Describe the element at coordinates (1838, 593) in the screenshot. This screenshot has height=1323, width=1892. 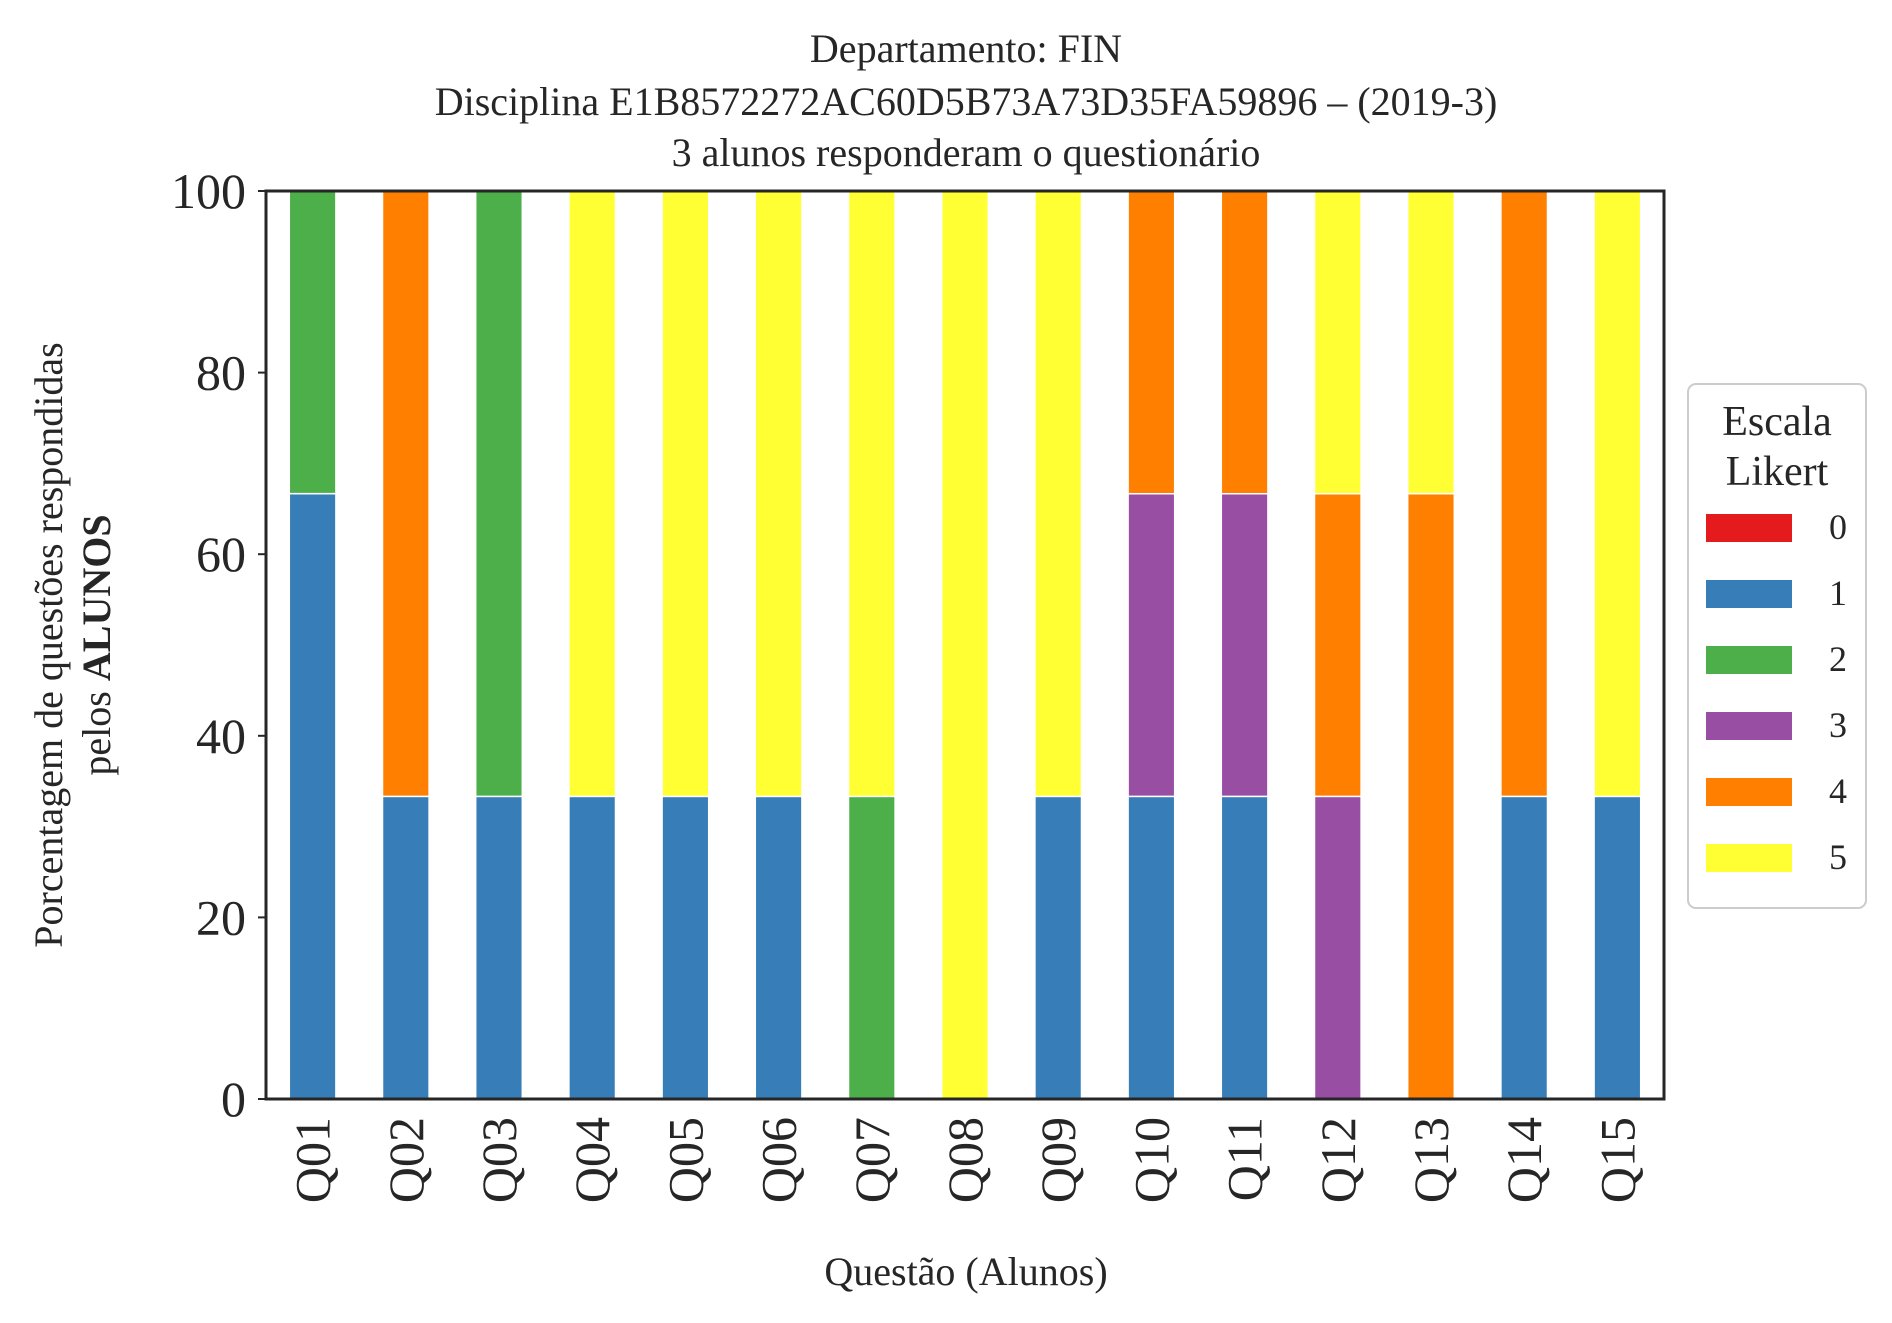
I see `legend-label-1: 1` at that location.